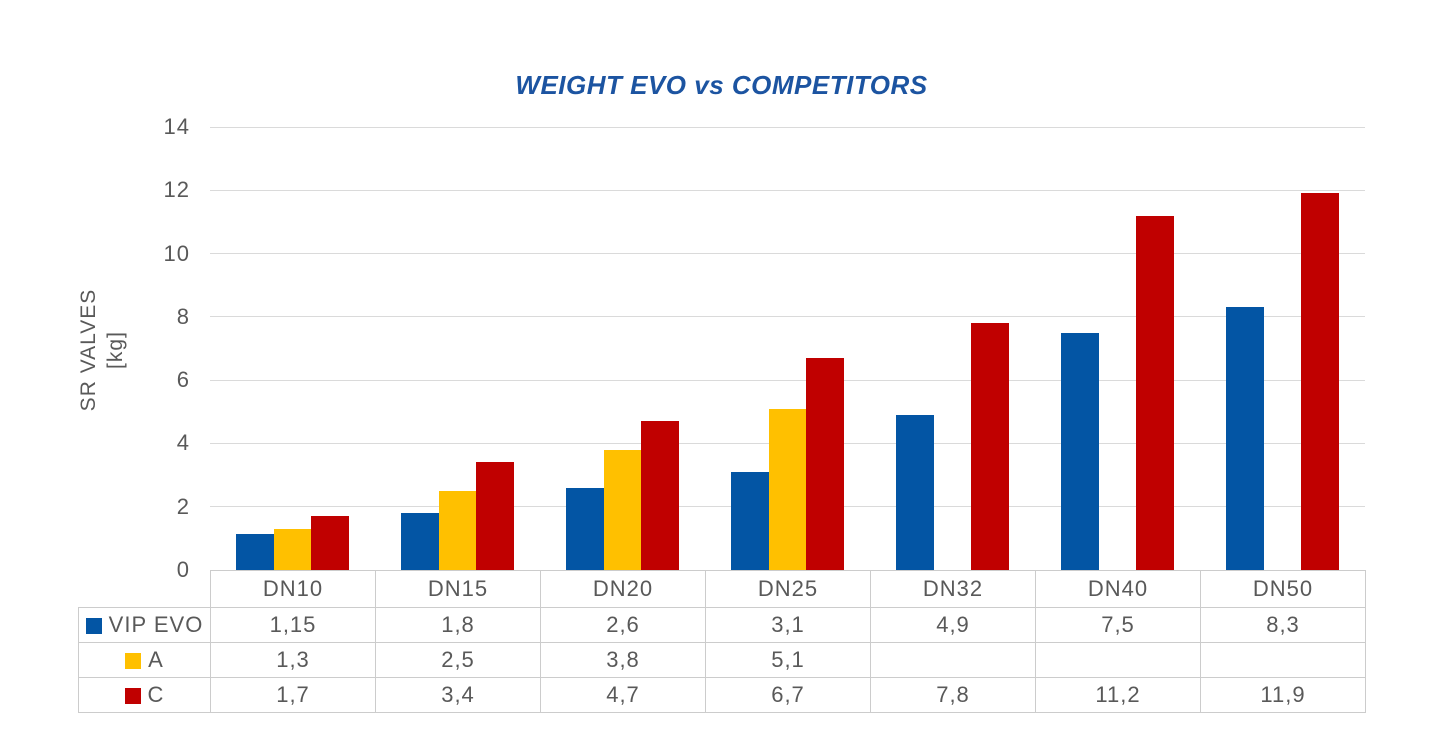  Describe the element at coordinates (458, 695) in the screenshot. I see `table-value-cell: 3,4` at that location.